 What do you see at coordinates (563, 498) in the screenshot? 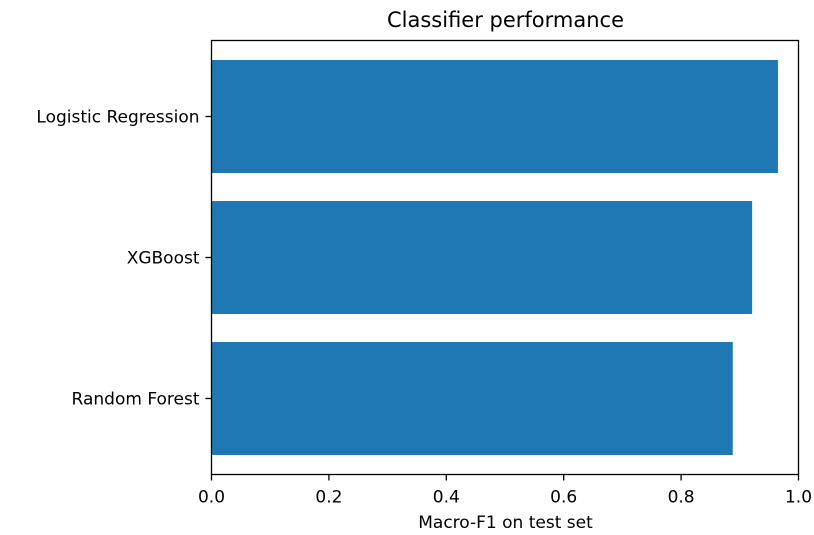
I see `x-tick-label-3: 0.6` at bounding box center [563, 498].